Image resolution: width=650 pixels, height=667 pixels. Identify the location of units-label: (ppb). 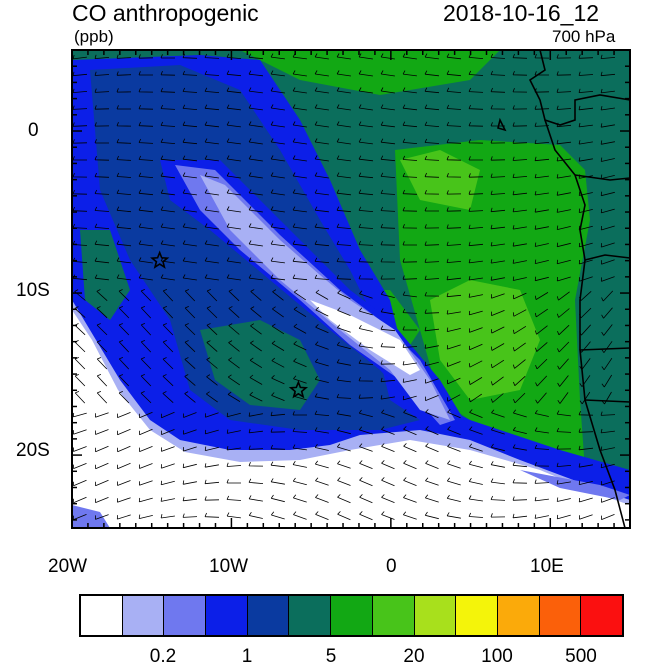
(94, 36).